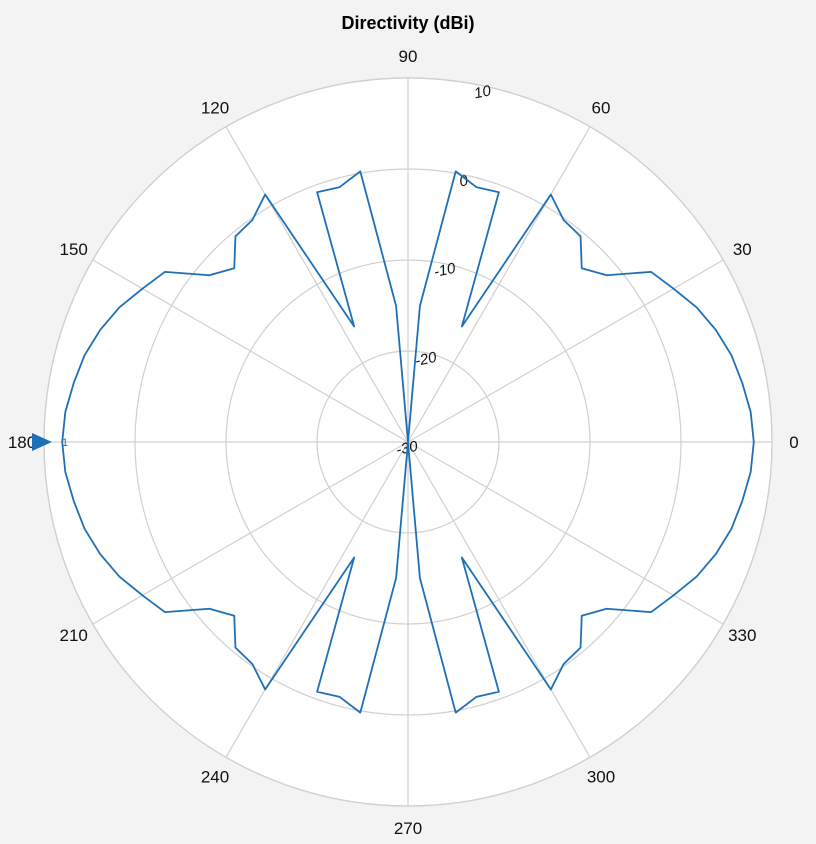  What do you see at coordinates (74, 635) in the screenshot?
I see `angle-tick-label: 210` at bounding box center [74, 635].